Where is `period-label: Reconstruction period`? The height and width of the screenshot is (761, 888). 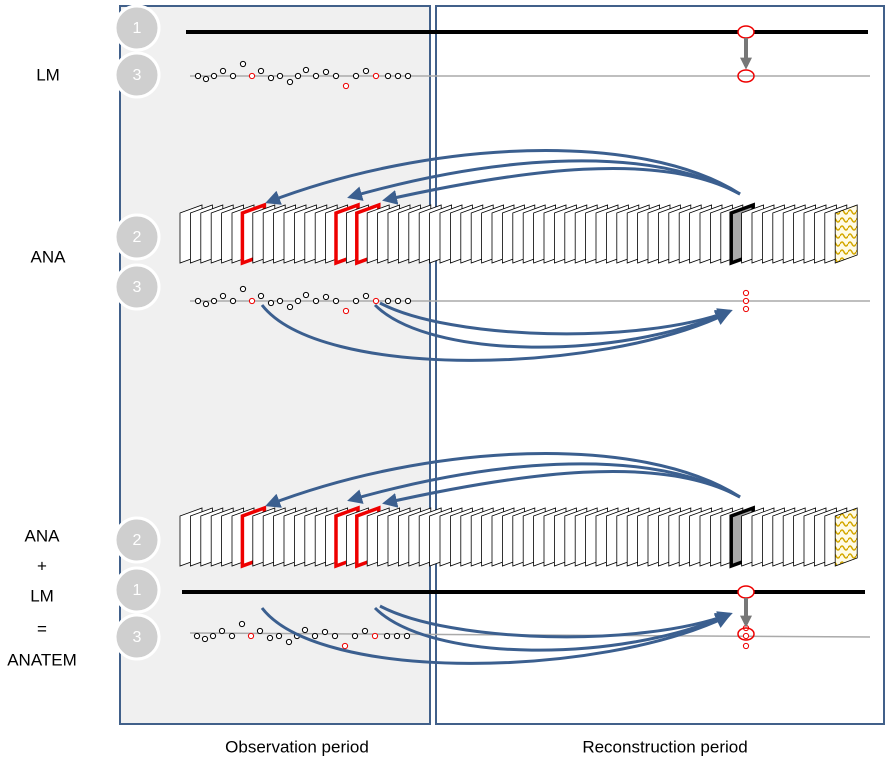
period-label: Reconstruction period is located at coordinates (664, 746).